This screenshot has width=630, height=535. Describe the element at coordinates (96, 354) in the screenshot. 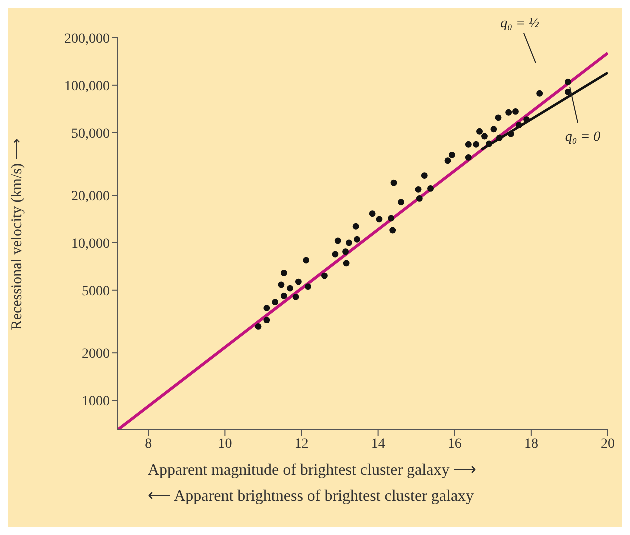

I see `y-tick-label: 2000` at that location.